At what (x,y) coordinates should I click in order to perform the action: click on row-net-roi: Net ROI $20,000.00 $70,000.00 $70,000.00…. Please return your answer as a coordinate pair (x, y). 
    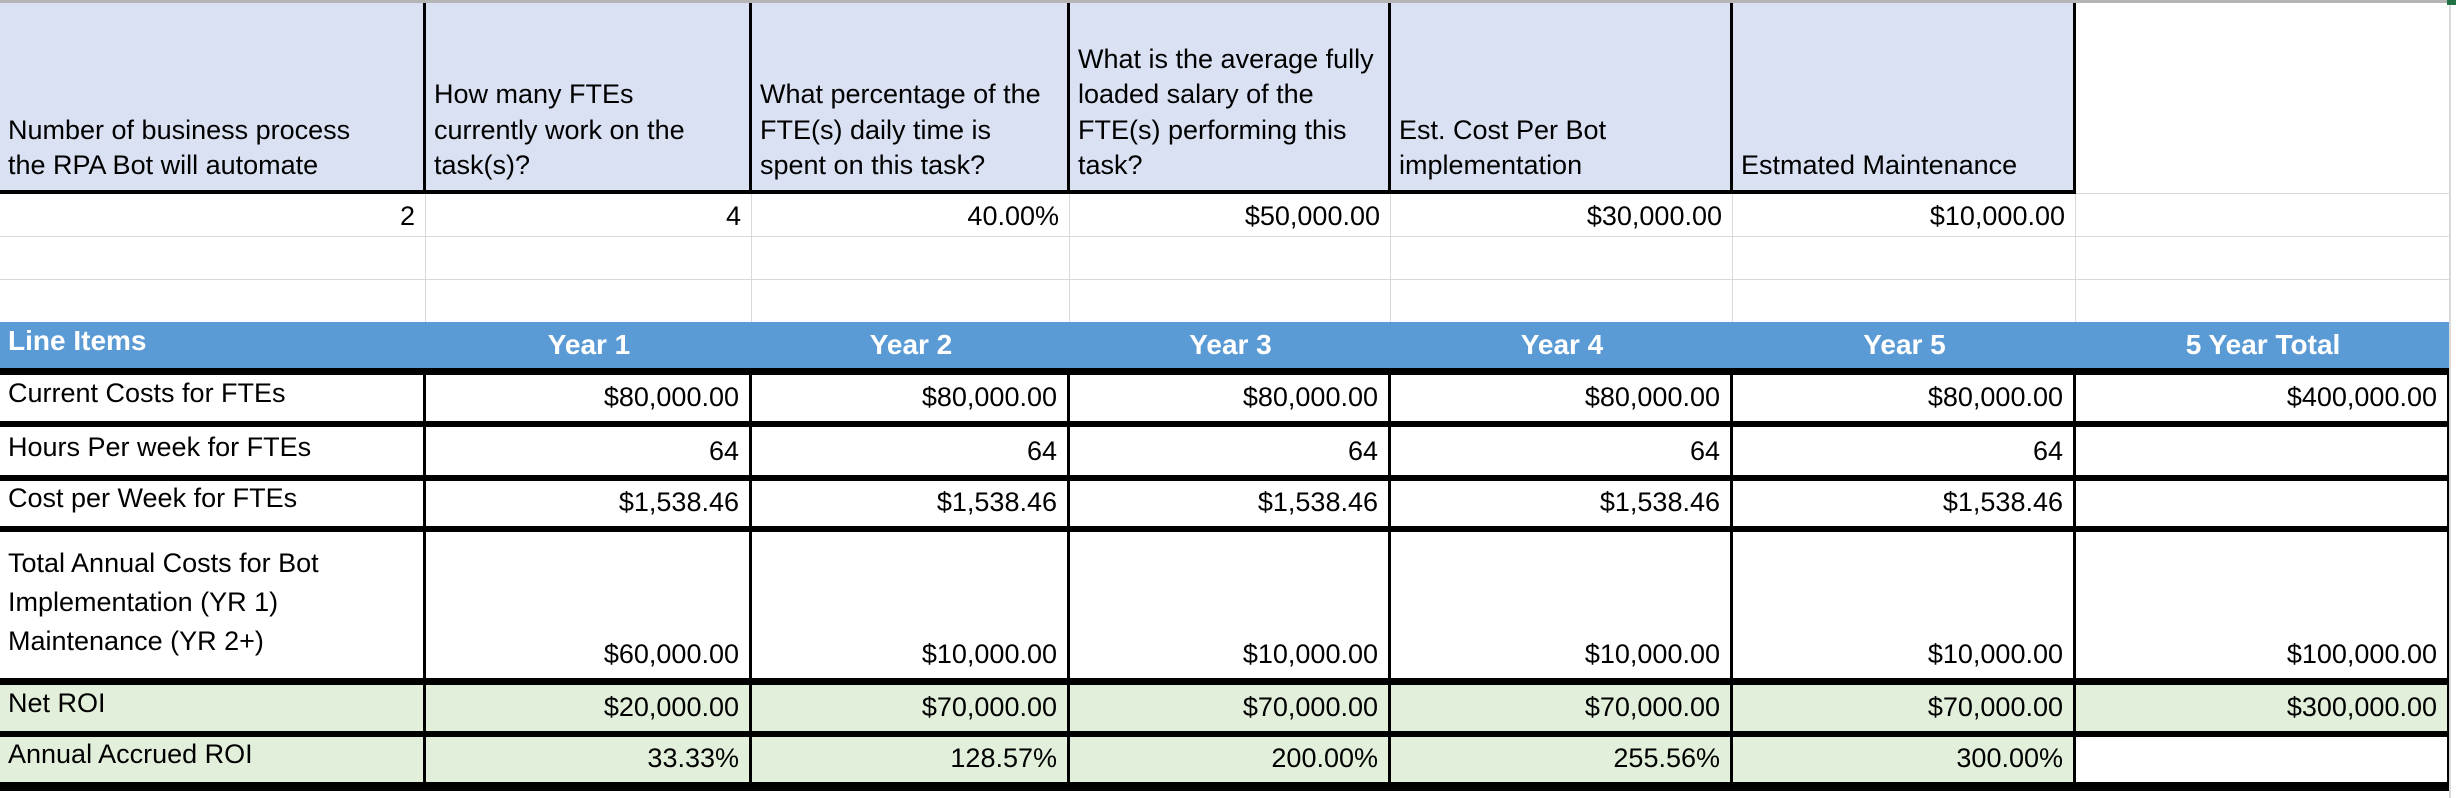
    Looking at the image, I should click on (1225, 711).